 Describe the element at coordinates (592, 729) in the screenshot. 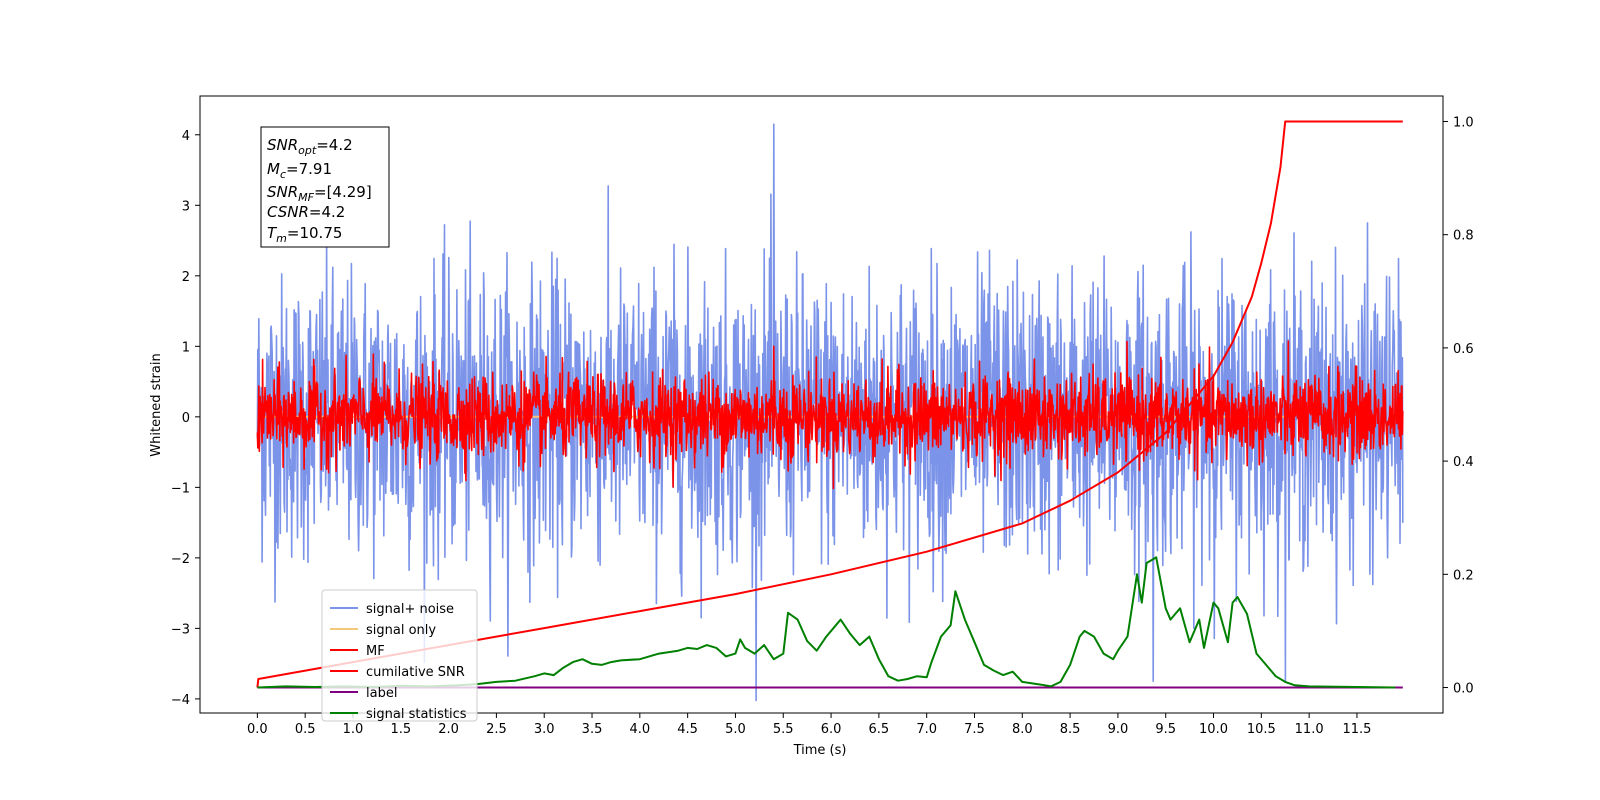

I see `x-tick-label-7: 3.5` at that location.